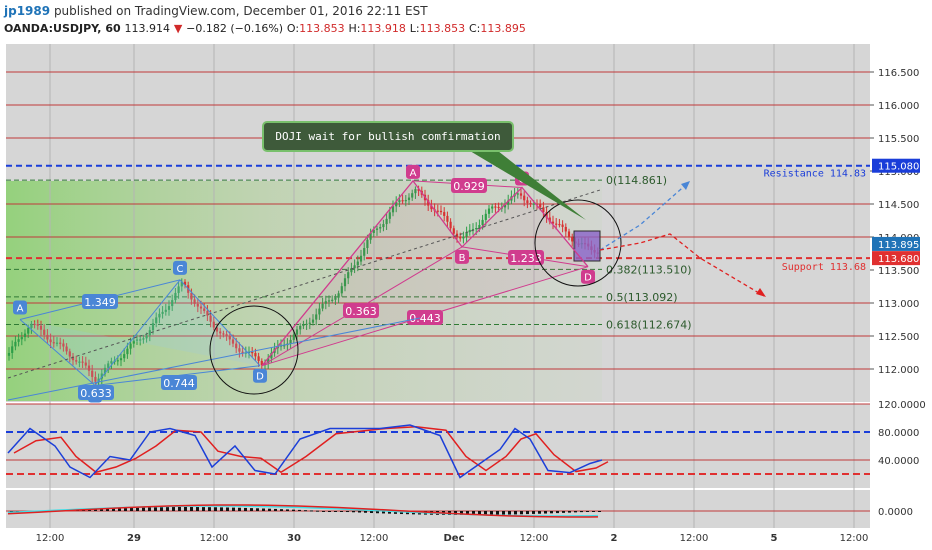 This screenshot has width=932, height=550. Describe the element at coordinates (896, 165) in the screenshot. I see `price-badge` at that location.